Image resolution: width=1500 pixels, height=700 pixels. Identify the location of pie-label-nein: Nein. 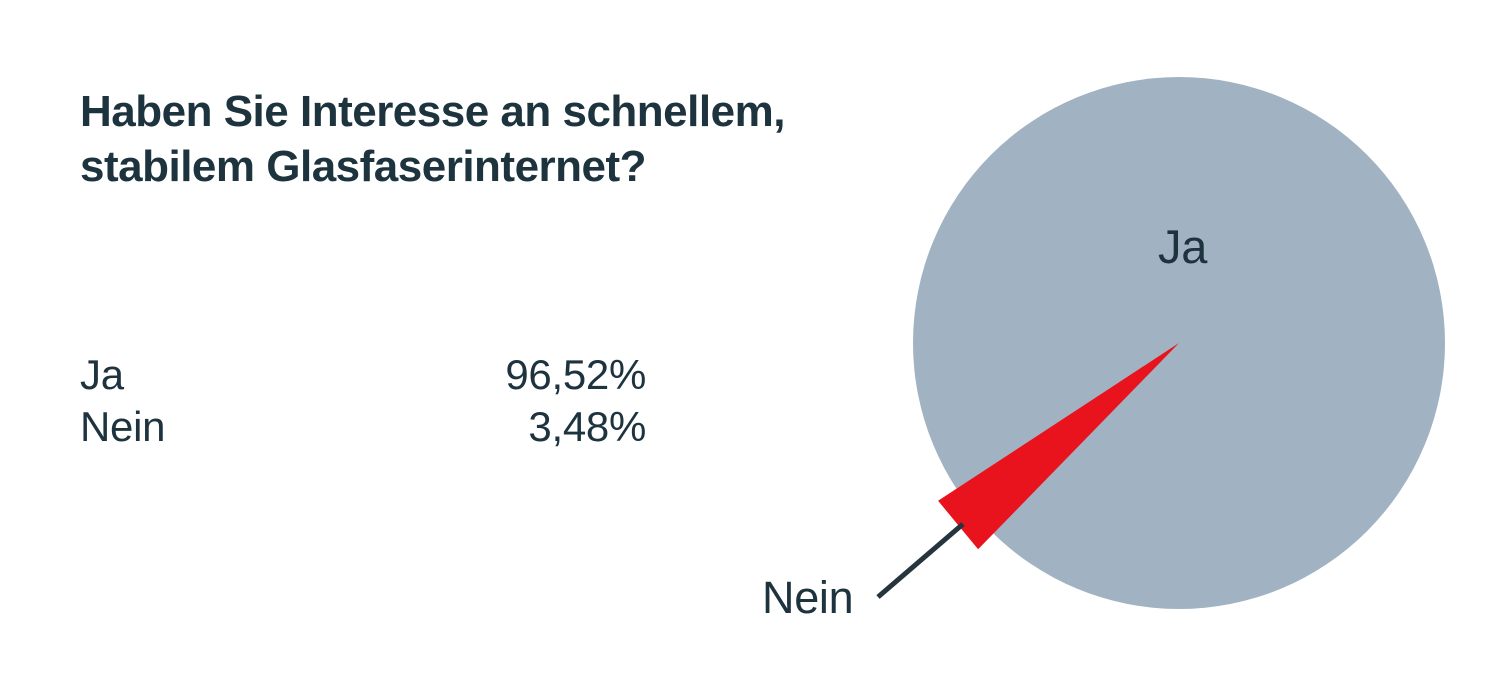
(808, 597).